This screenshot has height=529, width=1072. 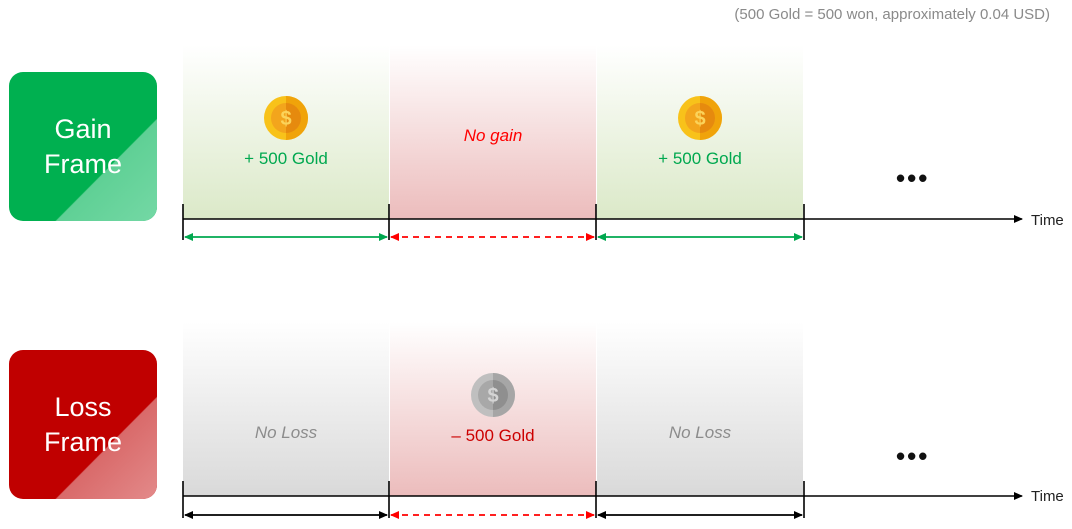 I want to click on gain-frame-label-line1: Gain, so click(x=83, y=128).